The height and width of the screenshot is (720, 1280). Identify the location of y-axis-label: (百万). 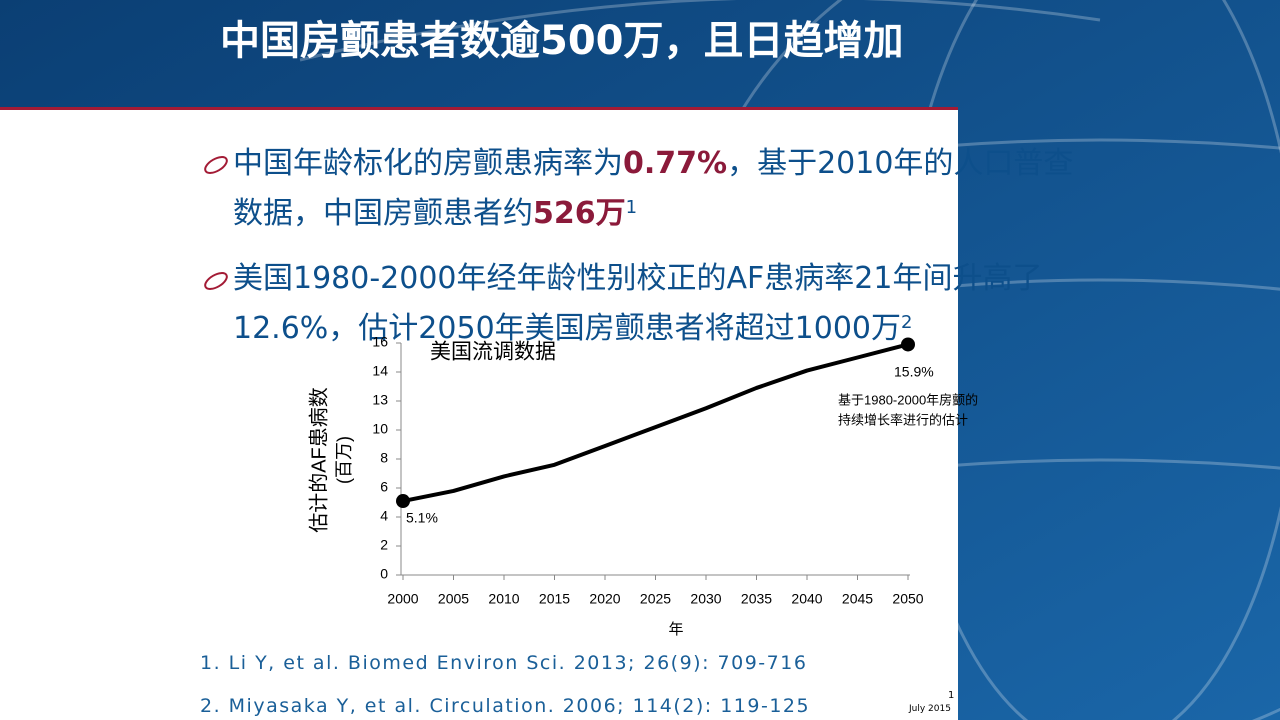
(344, 460).